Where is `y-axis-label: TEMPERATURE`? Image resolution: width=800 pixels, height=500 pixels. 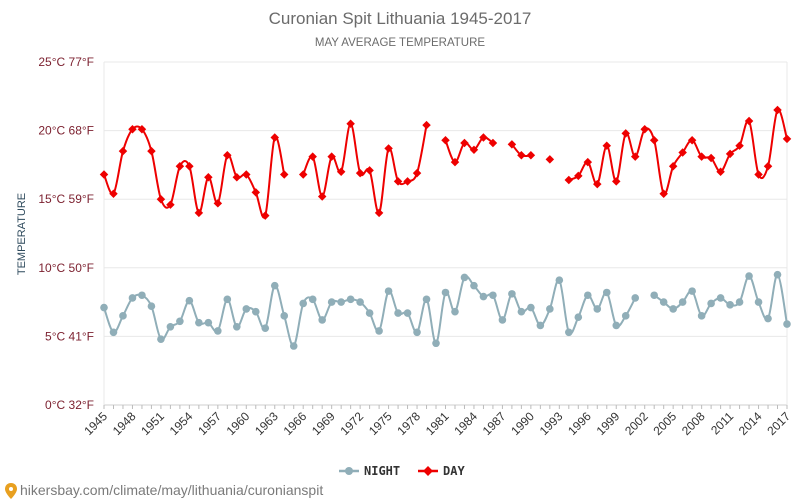 y-axis-label: TEMPERATURE is located at coordinates (22, 234).